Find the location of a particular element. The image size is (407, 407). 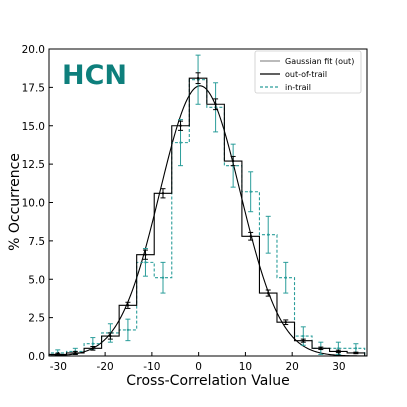

y-tick-label: 17.5 is located at coordinates (33, 88).